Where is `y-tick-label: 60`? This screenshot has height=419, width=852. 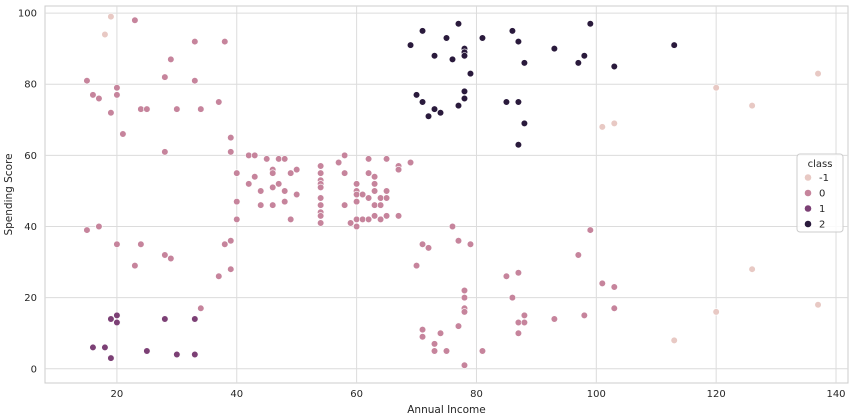 y-tick-label: 60 is located at coordinates (30, 156).